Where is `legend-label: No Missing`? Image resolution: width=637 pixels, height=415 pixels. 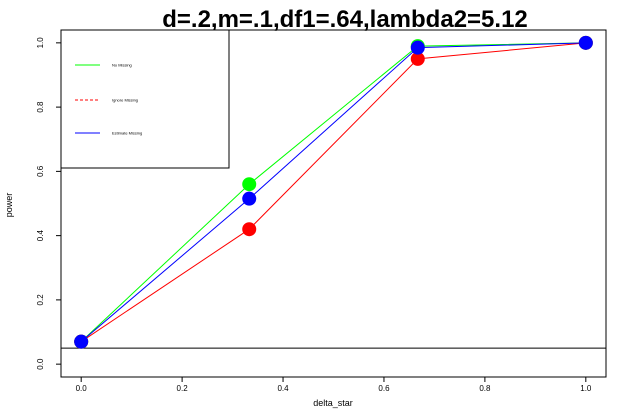
legend-label: No Missing is located at coordinates (122, 65).